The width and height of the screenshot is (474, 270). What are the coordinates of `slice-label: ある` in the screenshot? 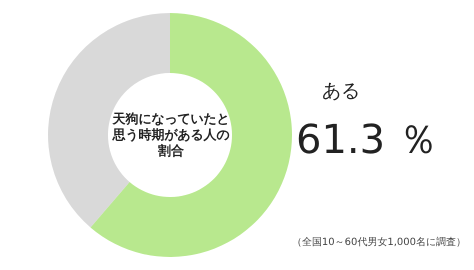 It's located at (341, 91).